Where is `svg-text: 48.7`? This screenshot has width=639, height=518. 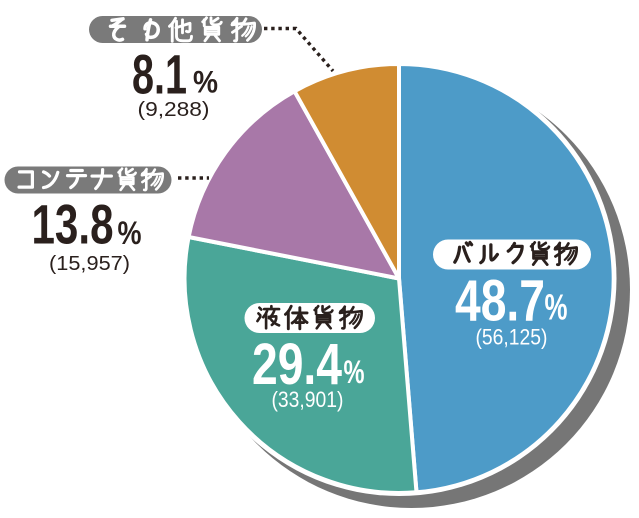 svg-text: 48.7 is located at coordinates (500, 301).